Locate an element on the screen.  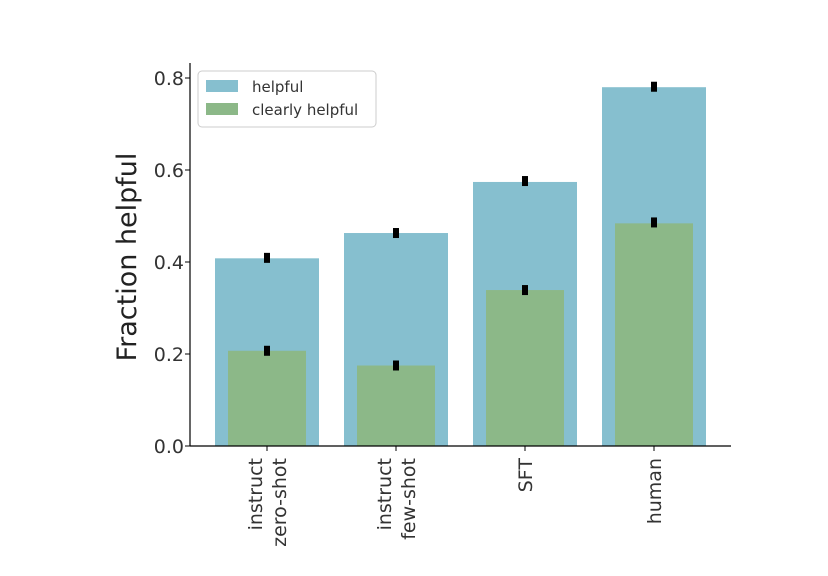
x-tick-label: few-shot is located at coordinates (409, 499).